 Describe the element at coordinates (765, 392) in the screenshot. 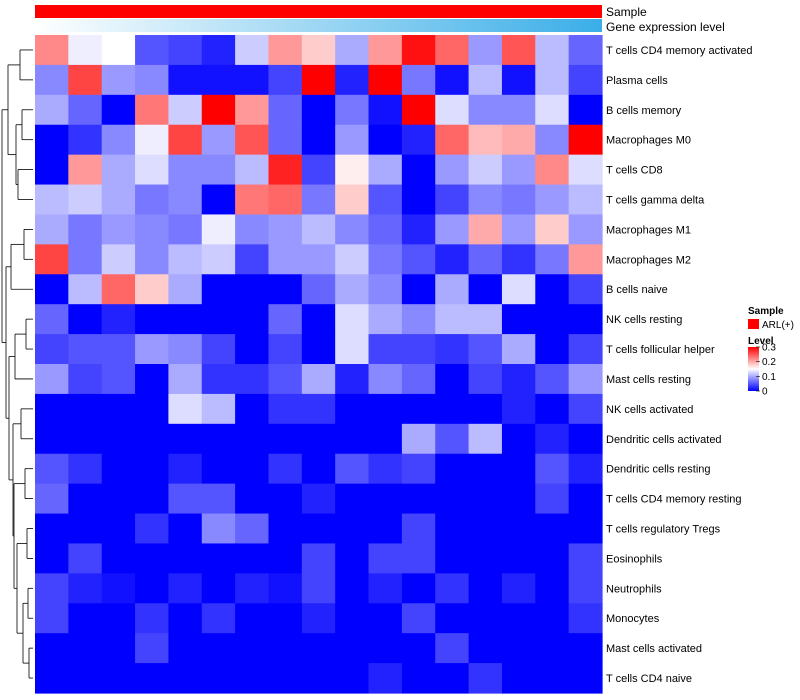

I see `legend-tick-label: 0` at that location.